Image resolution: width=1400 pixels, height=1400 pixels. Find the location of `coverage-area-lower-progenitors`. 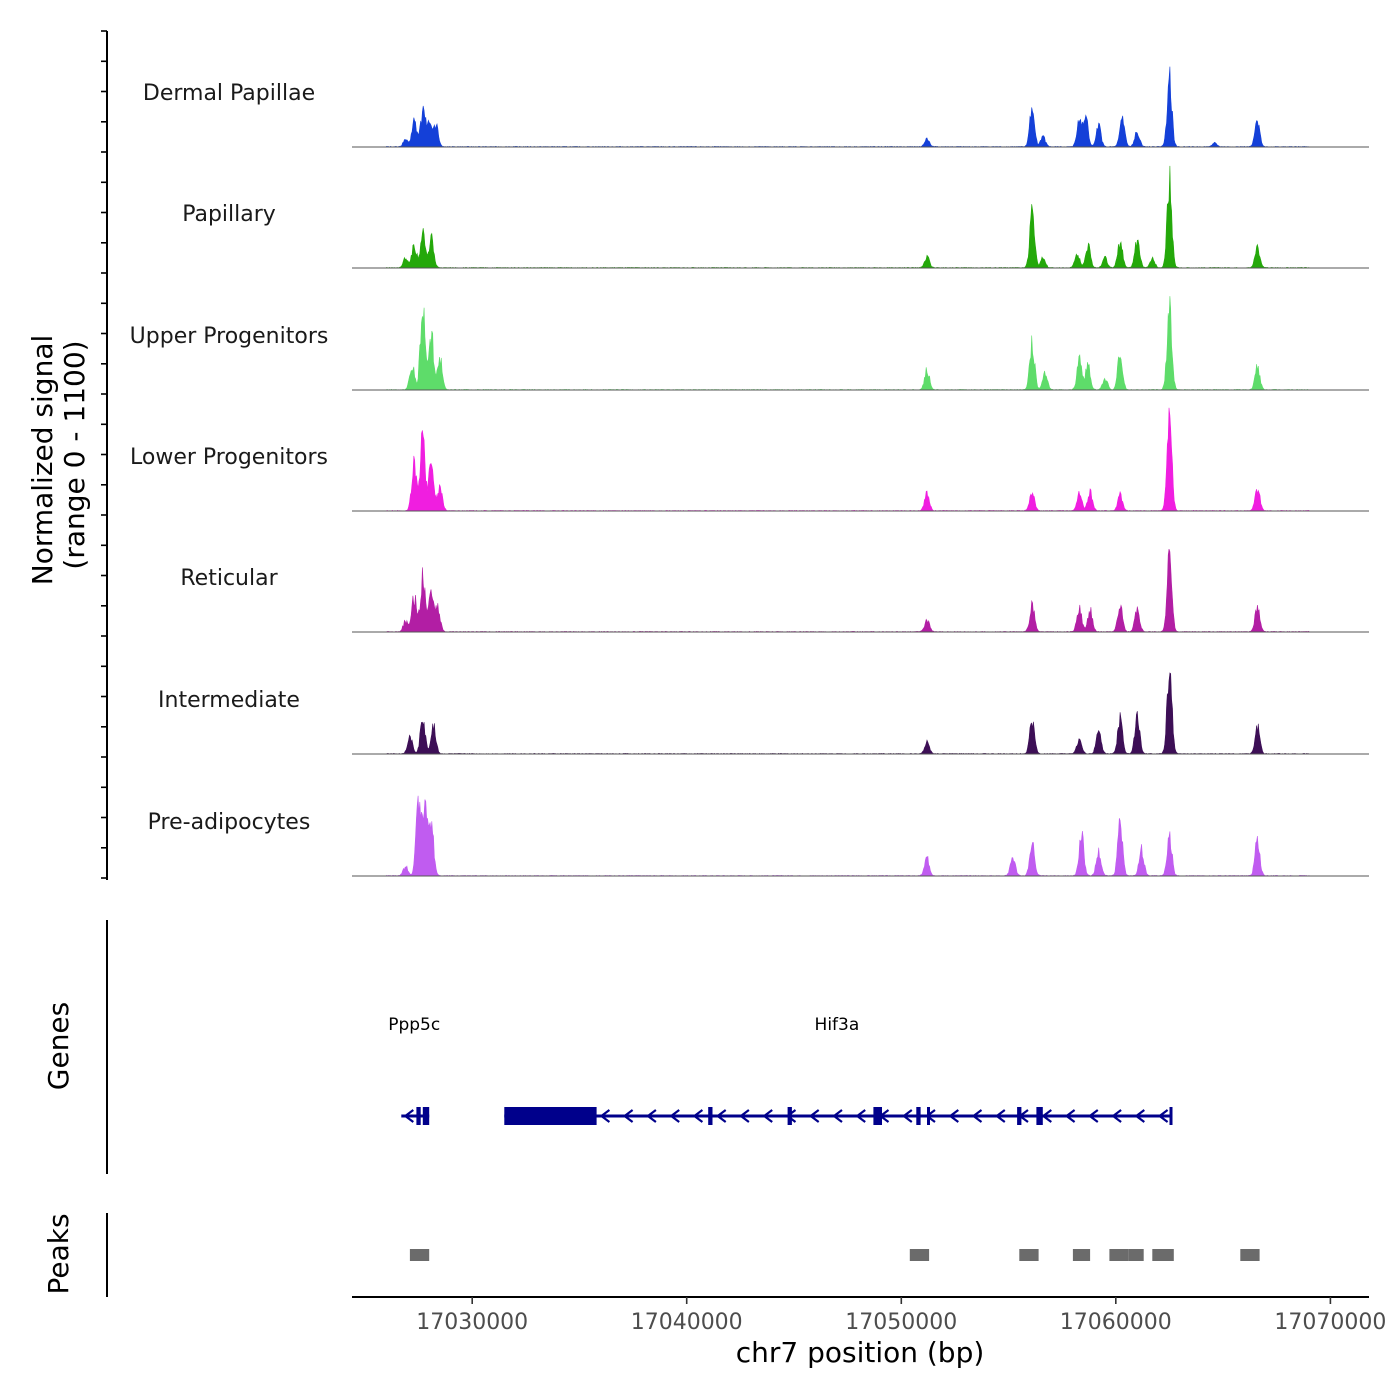

coverage-area-lower-progenitors is located at coordinates (848, 459).